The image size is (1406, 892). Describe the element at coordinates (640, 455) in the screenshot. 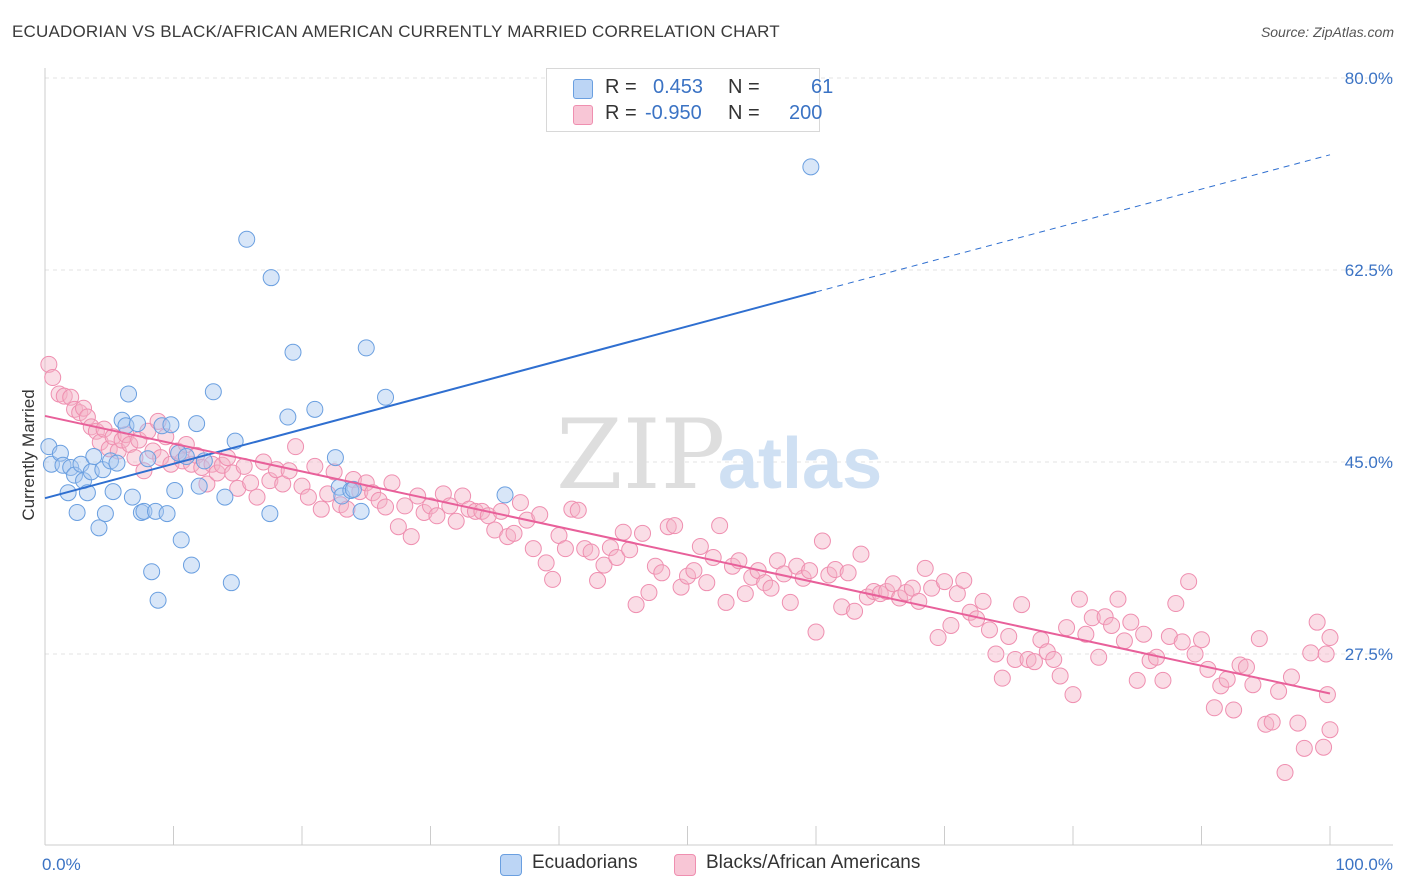

I see `watermark-zip: ZIP` at that location.